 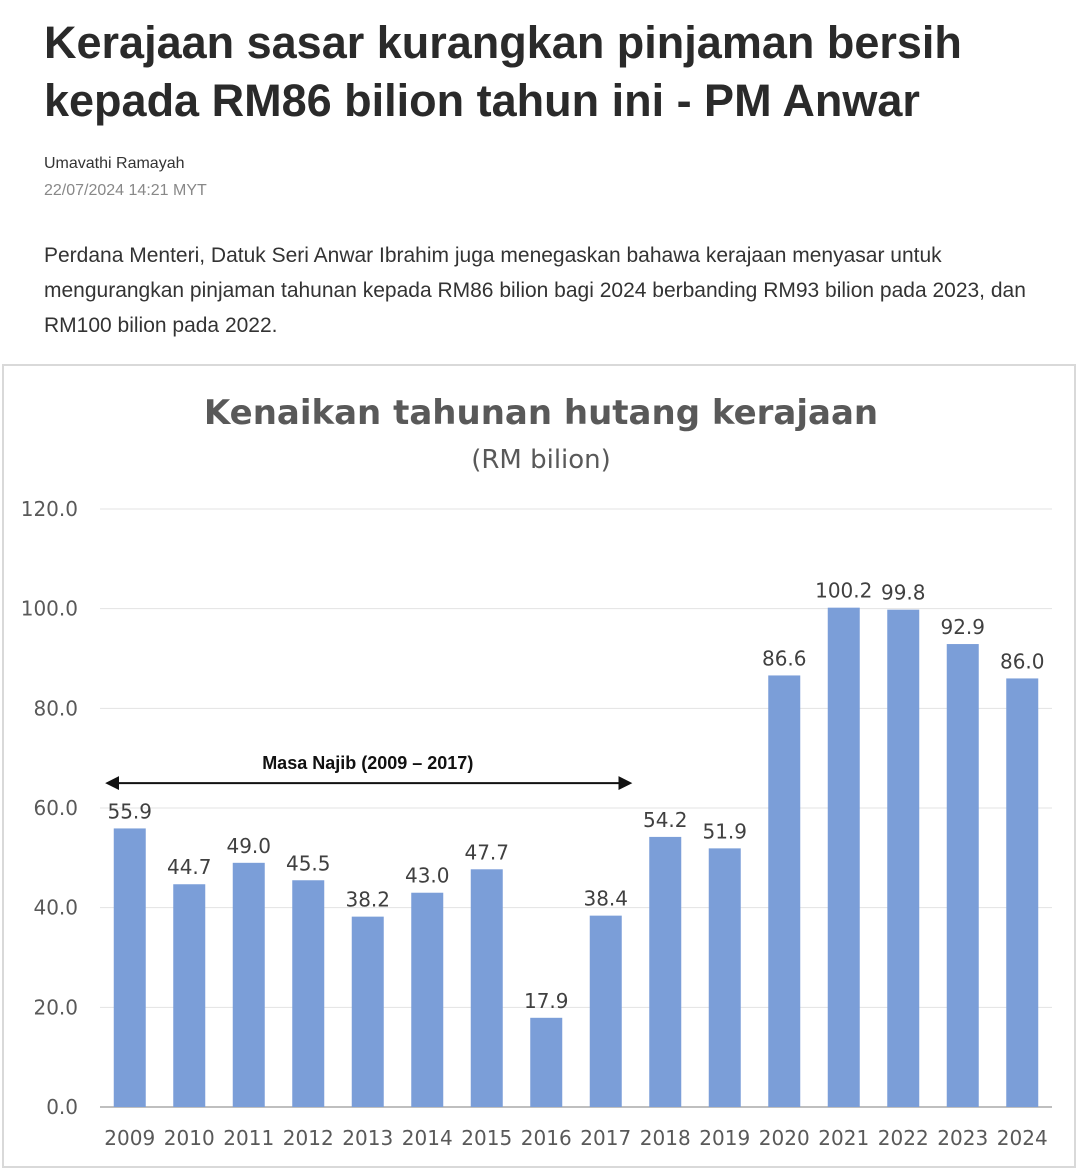 I want to click on bar-2019, so click(x=724, y=977).